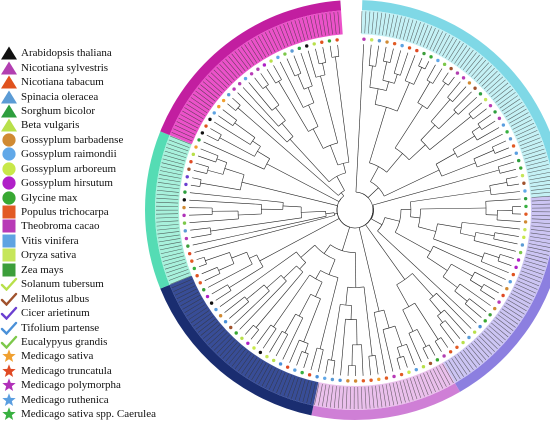 Image resolution: width=550 pixels, height=430 pixels. I want to click on legend-label: Beta vulgaris, so click(50, 125).